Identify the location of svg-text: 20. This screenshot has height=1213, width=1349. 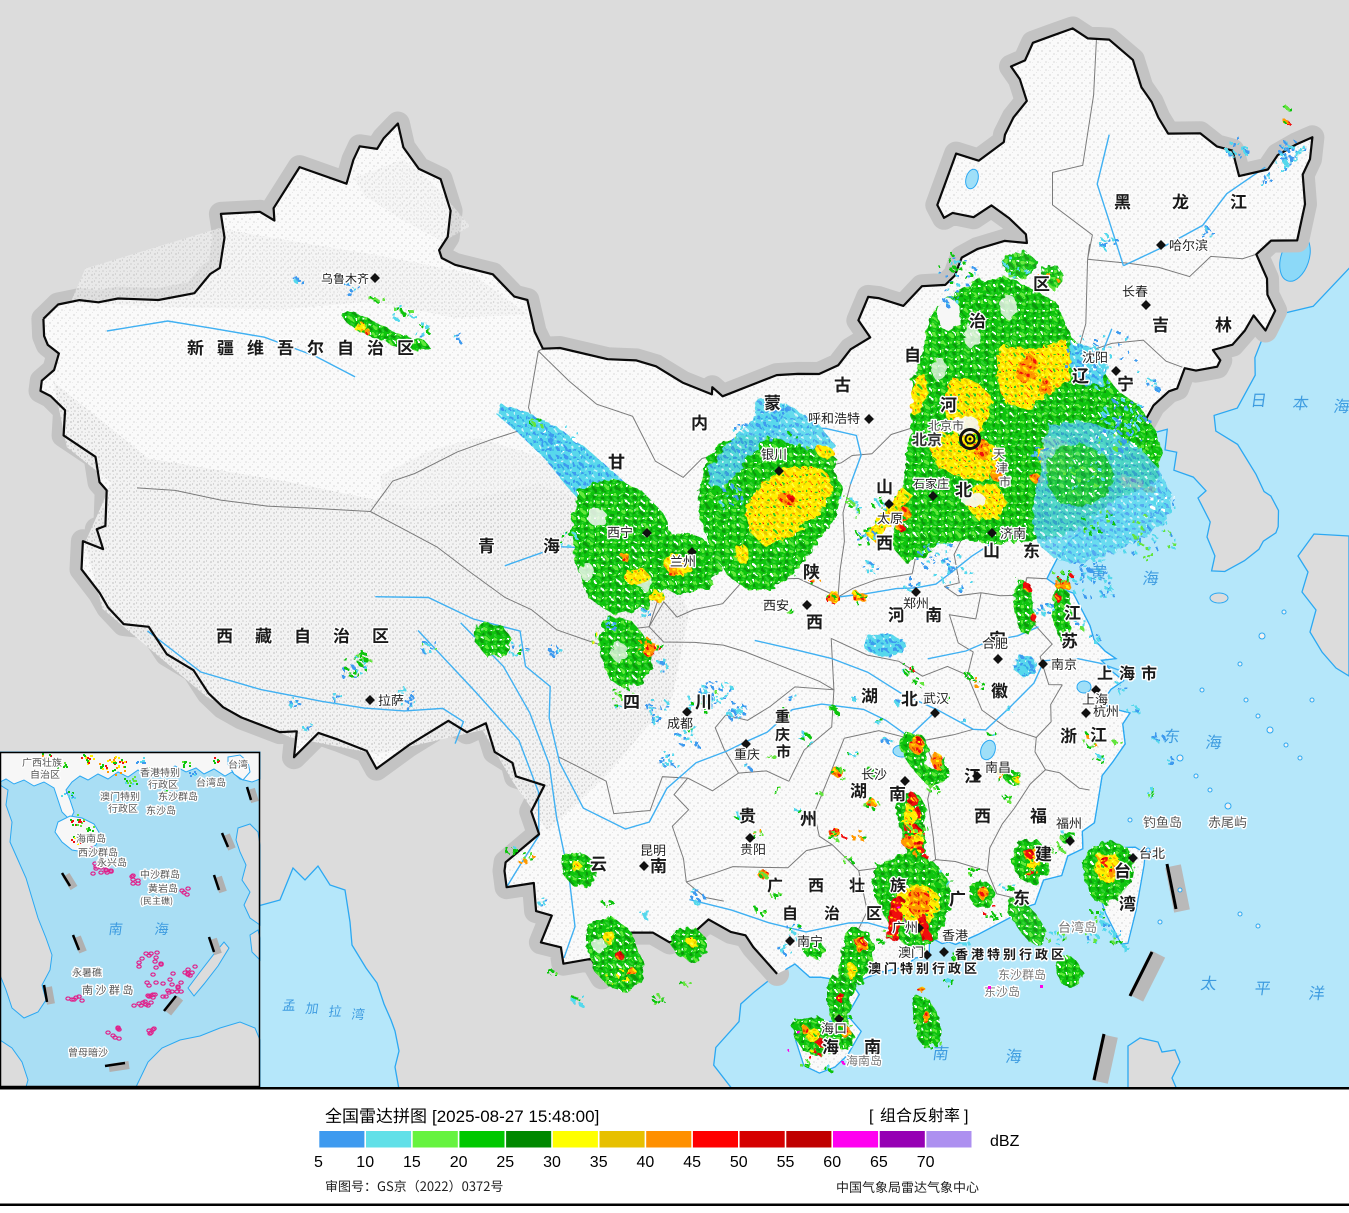
(459, 1162).